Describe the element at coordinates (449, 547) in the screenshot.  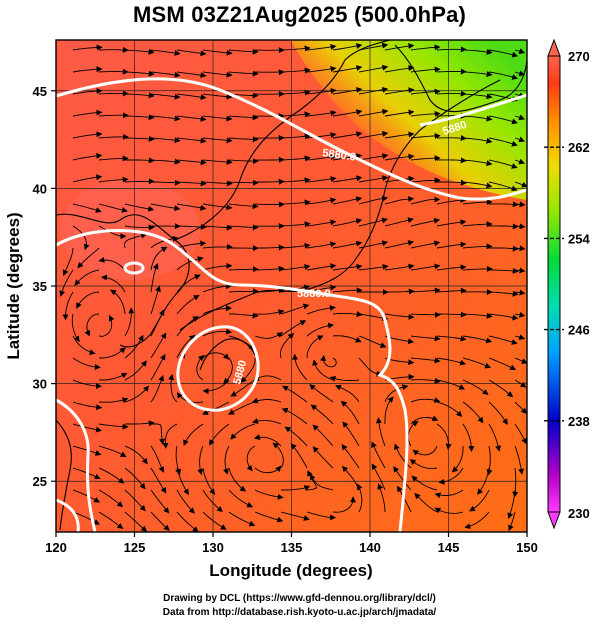
I see `x-tick-label: 145` at that location.